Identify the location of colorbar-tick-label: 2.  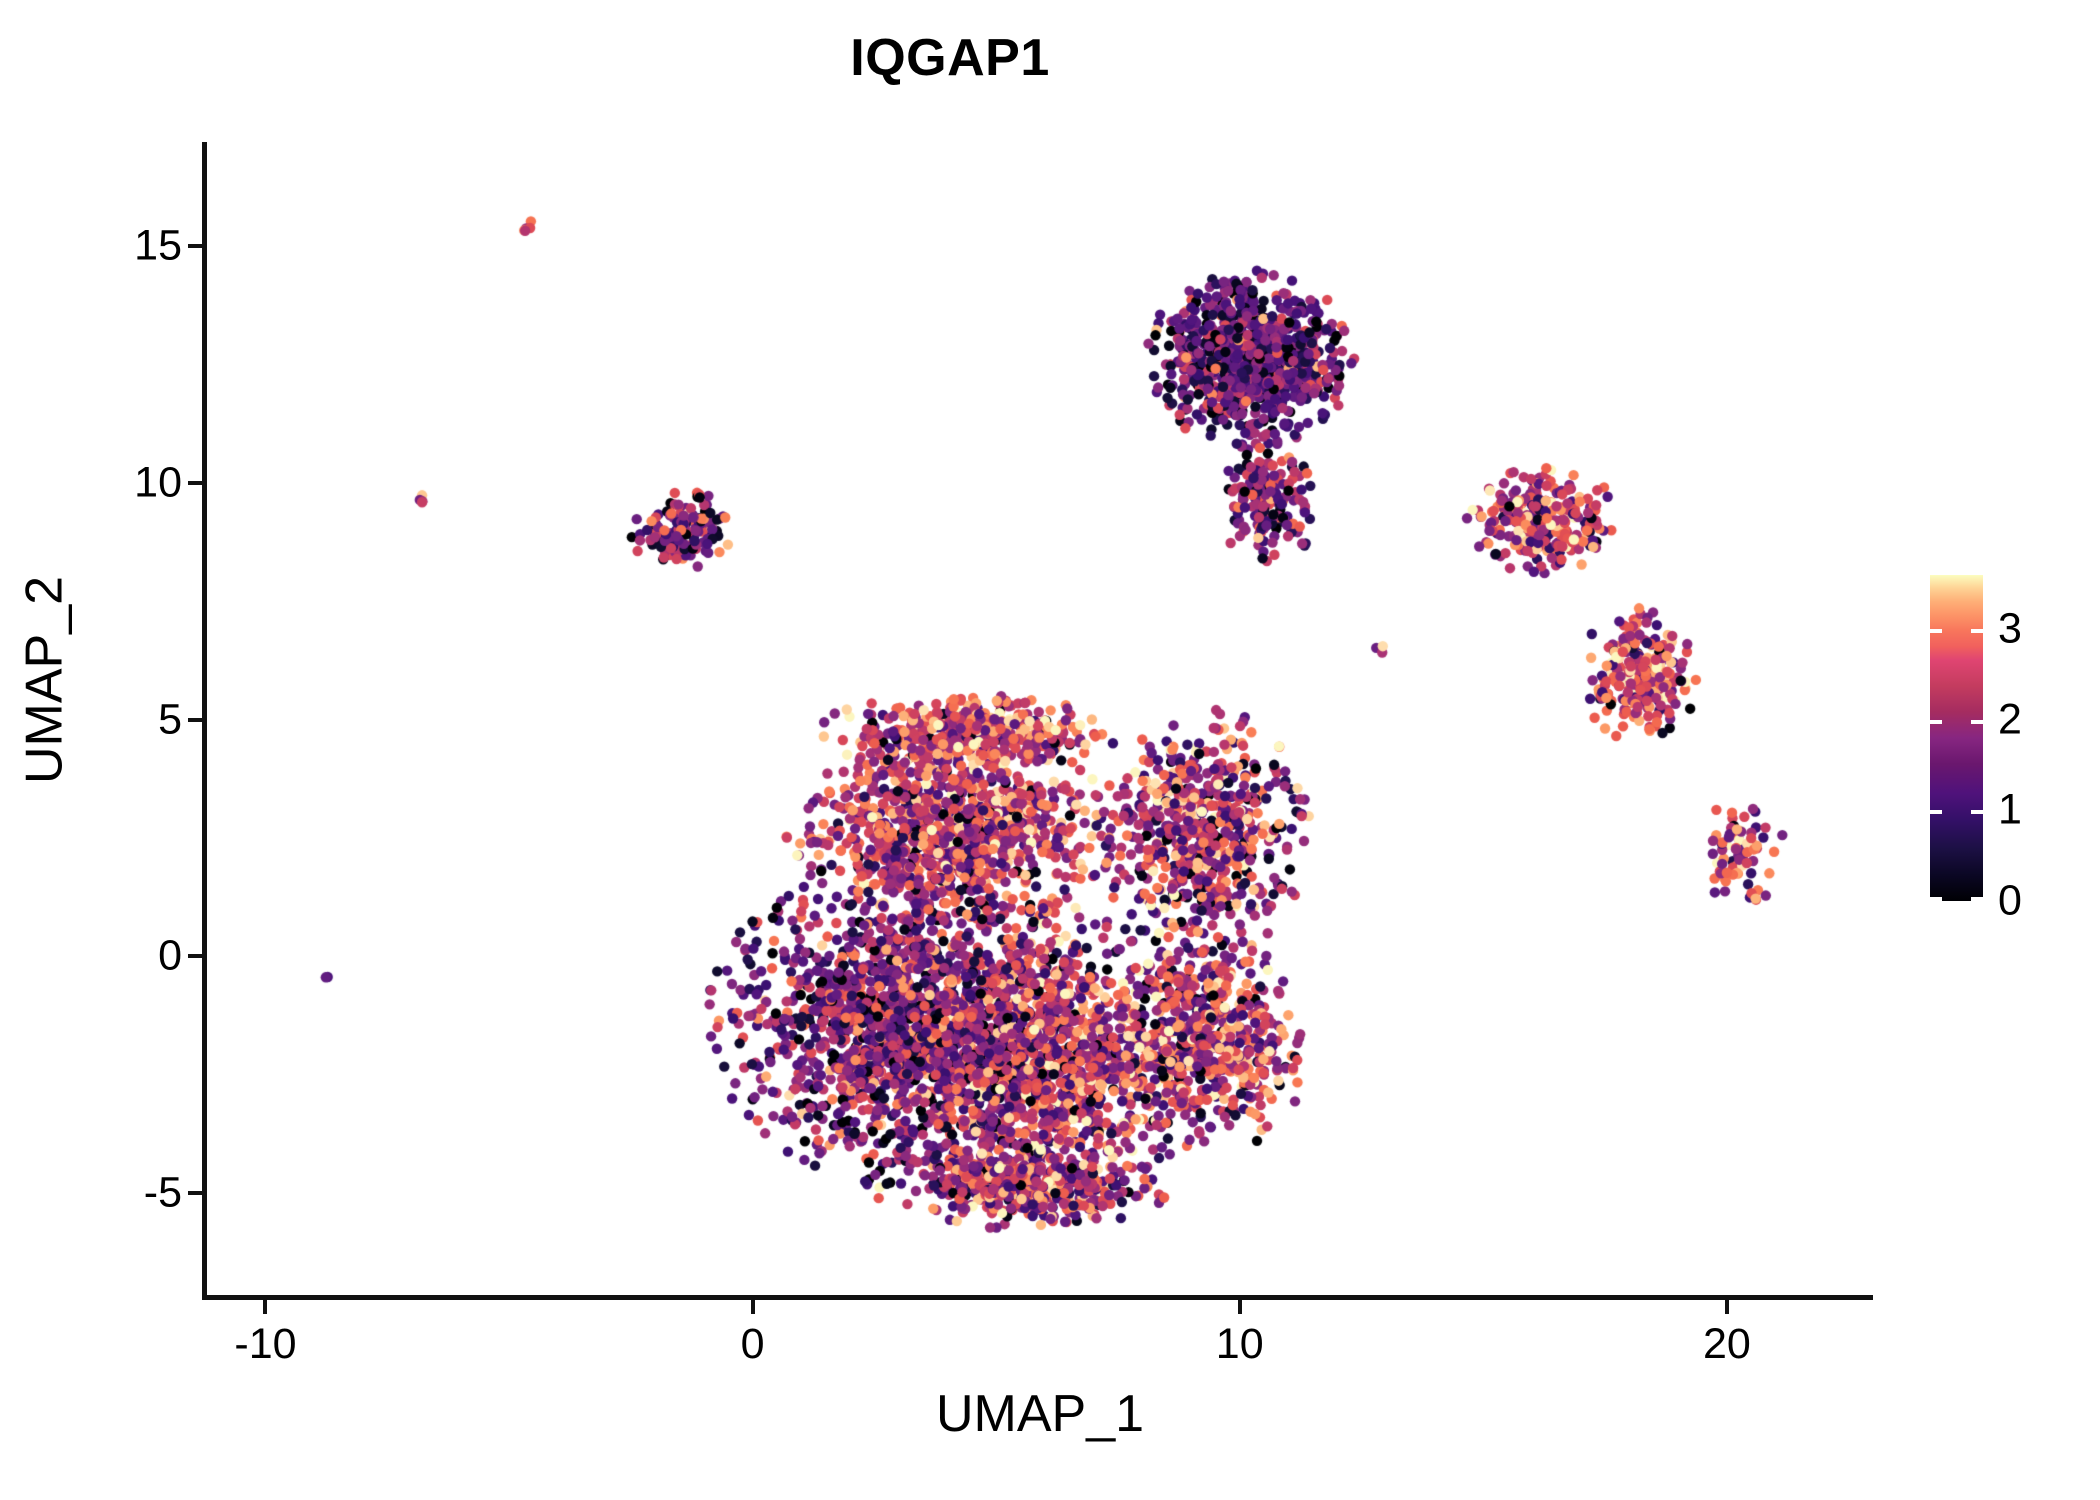
(2010, 719).